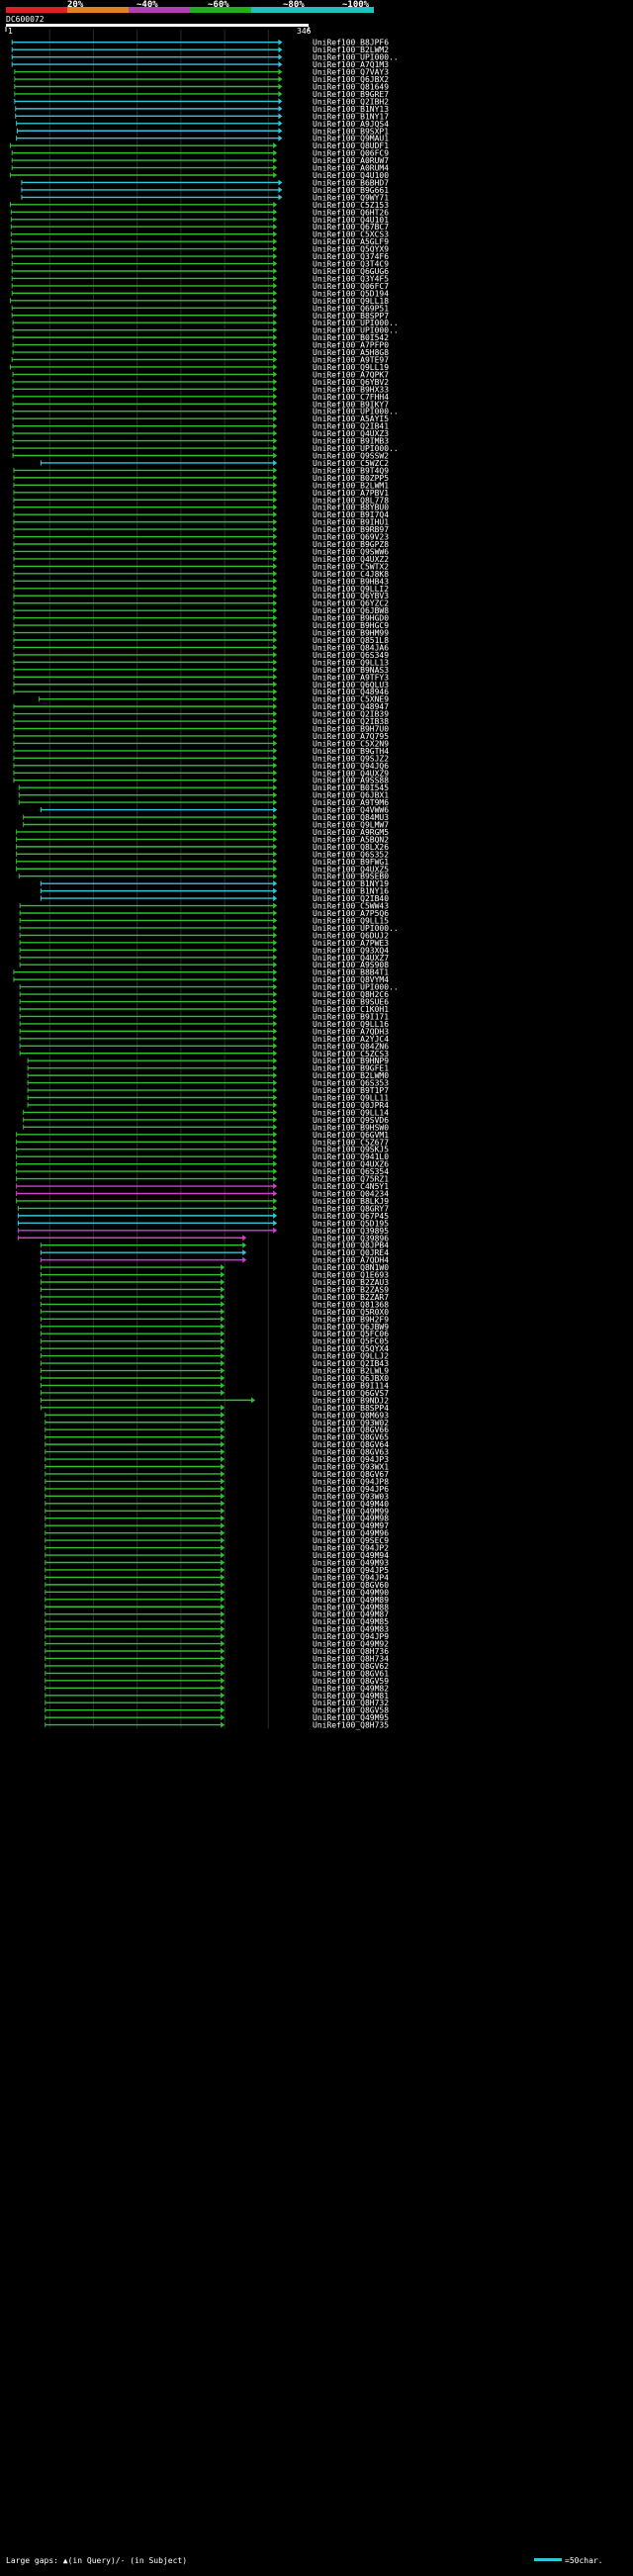 Image resolution: width=633 pixels, height=2576 pixels. Describe the element at coordinates (217, 1519) in the screenshot. I see `hit-row: UniRef100_Q49M98` at that location.